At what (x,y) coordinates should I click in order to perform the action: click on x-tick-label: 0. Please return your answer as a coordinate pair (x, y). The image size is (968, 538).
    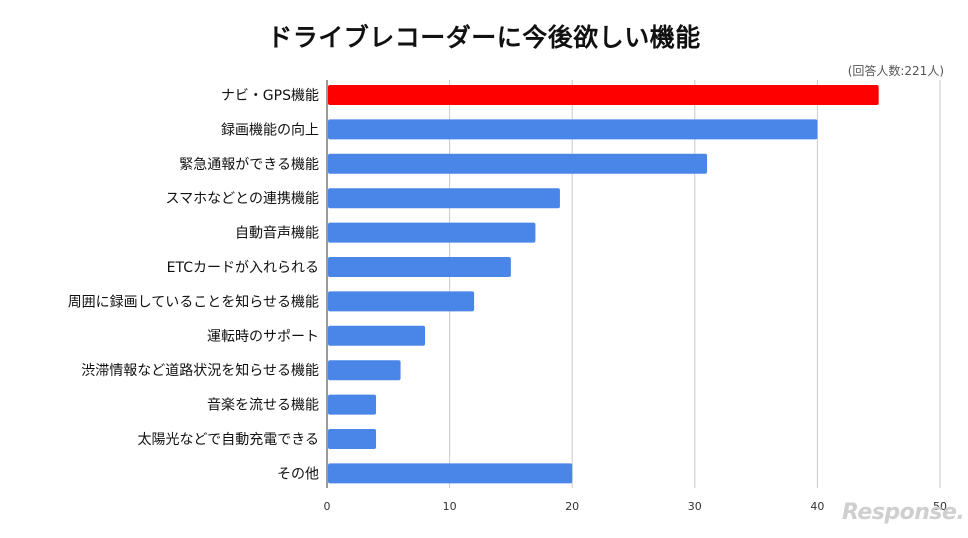
    Looking at the image, I should click on (327, 506).